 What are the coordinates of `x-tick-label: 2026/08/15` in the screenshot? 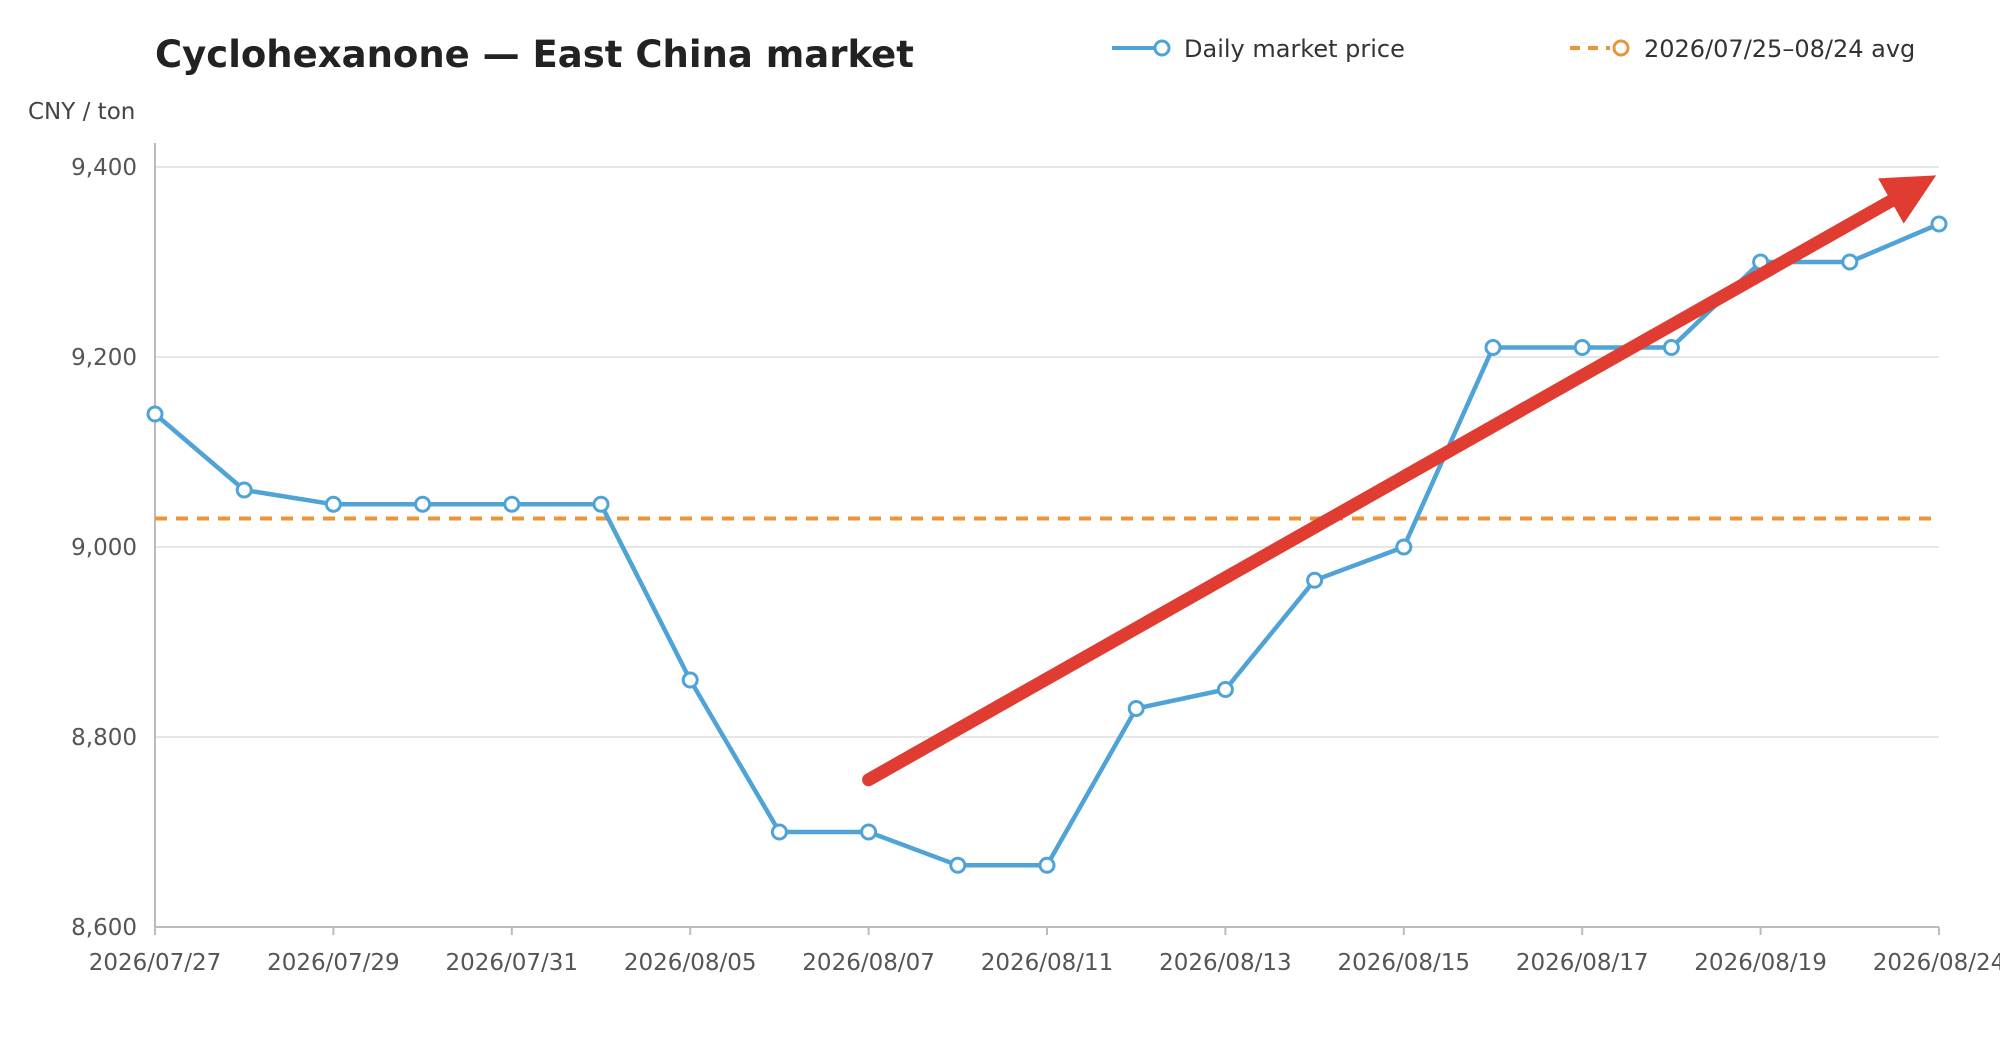 It's located at (1404, 963).